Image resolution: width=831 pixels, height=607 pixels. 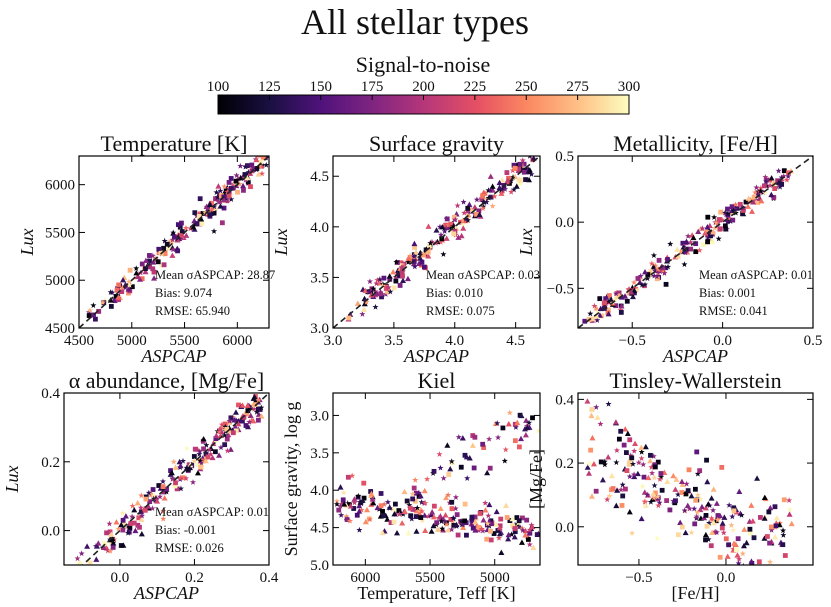 I want to click on x-tick-label: 6000, so click(x=237, y=341).